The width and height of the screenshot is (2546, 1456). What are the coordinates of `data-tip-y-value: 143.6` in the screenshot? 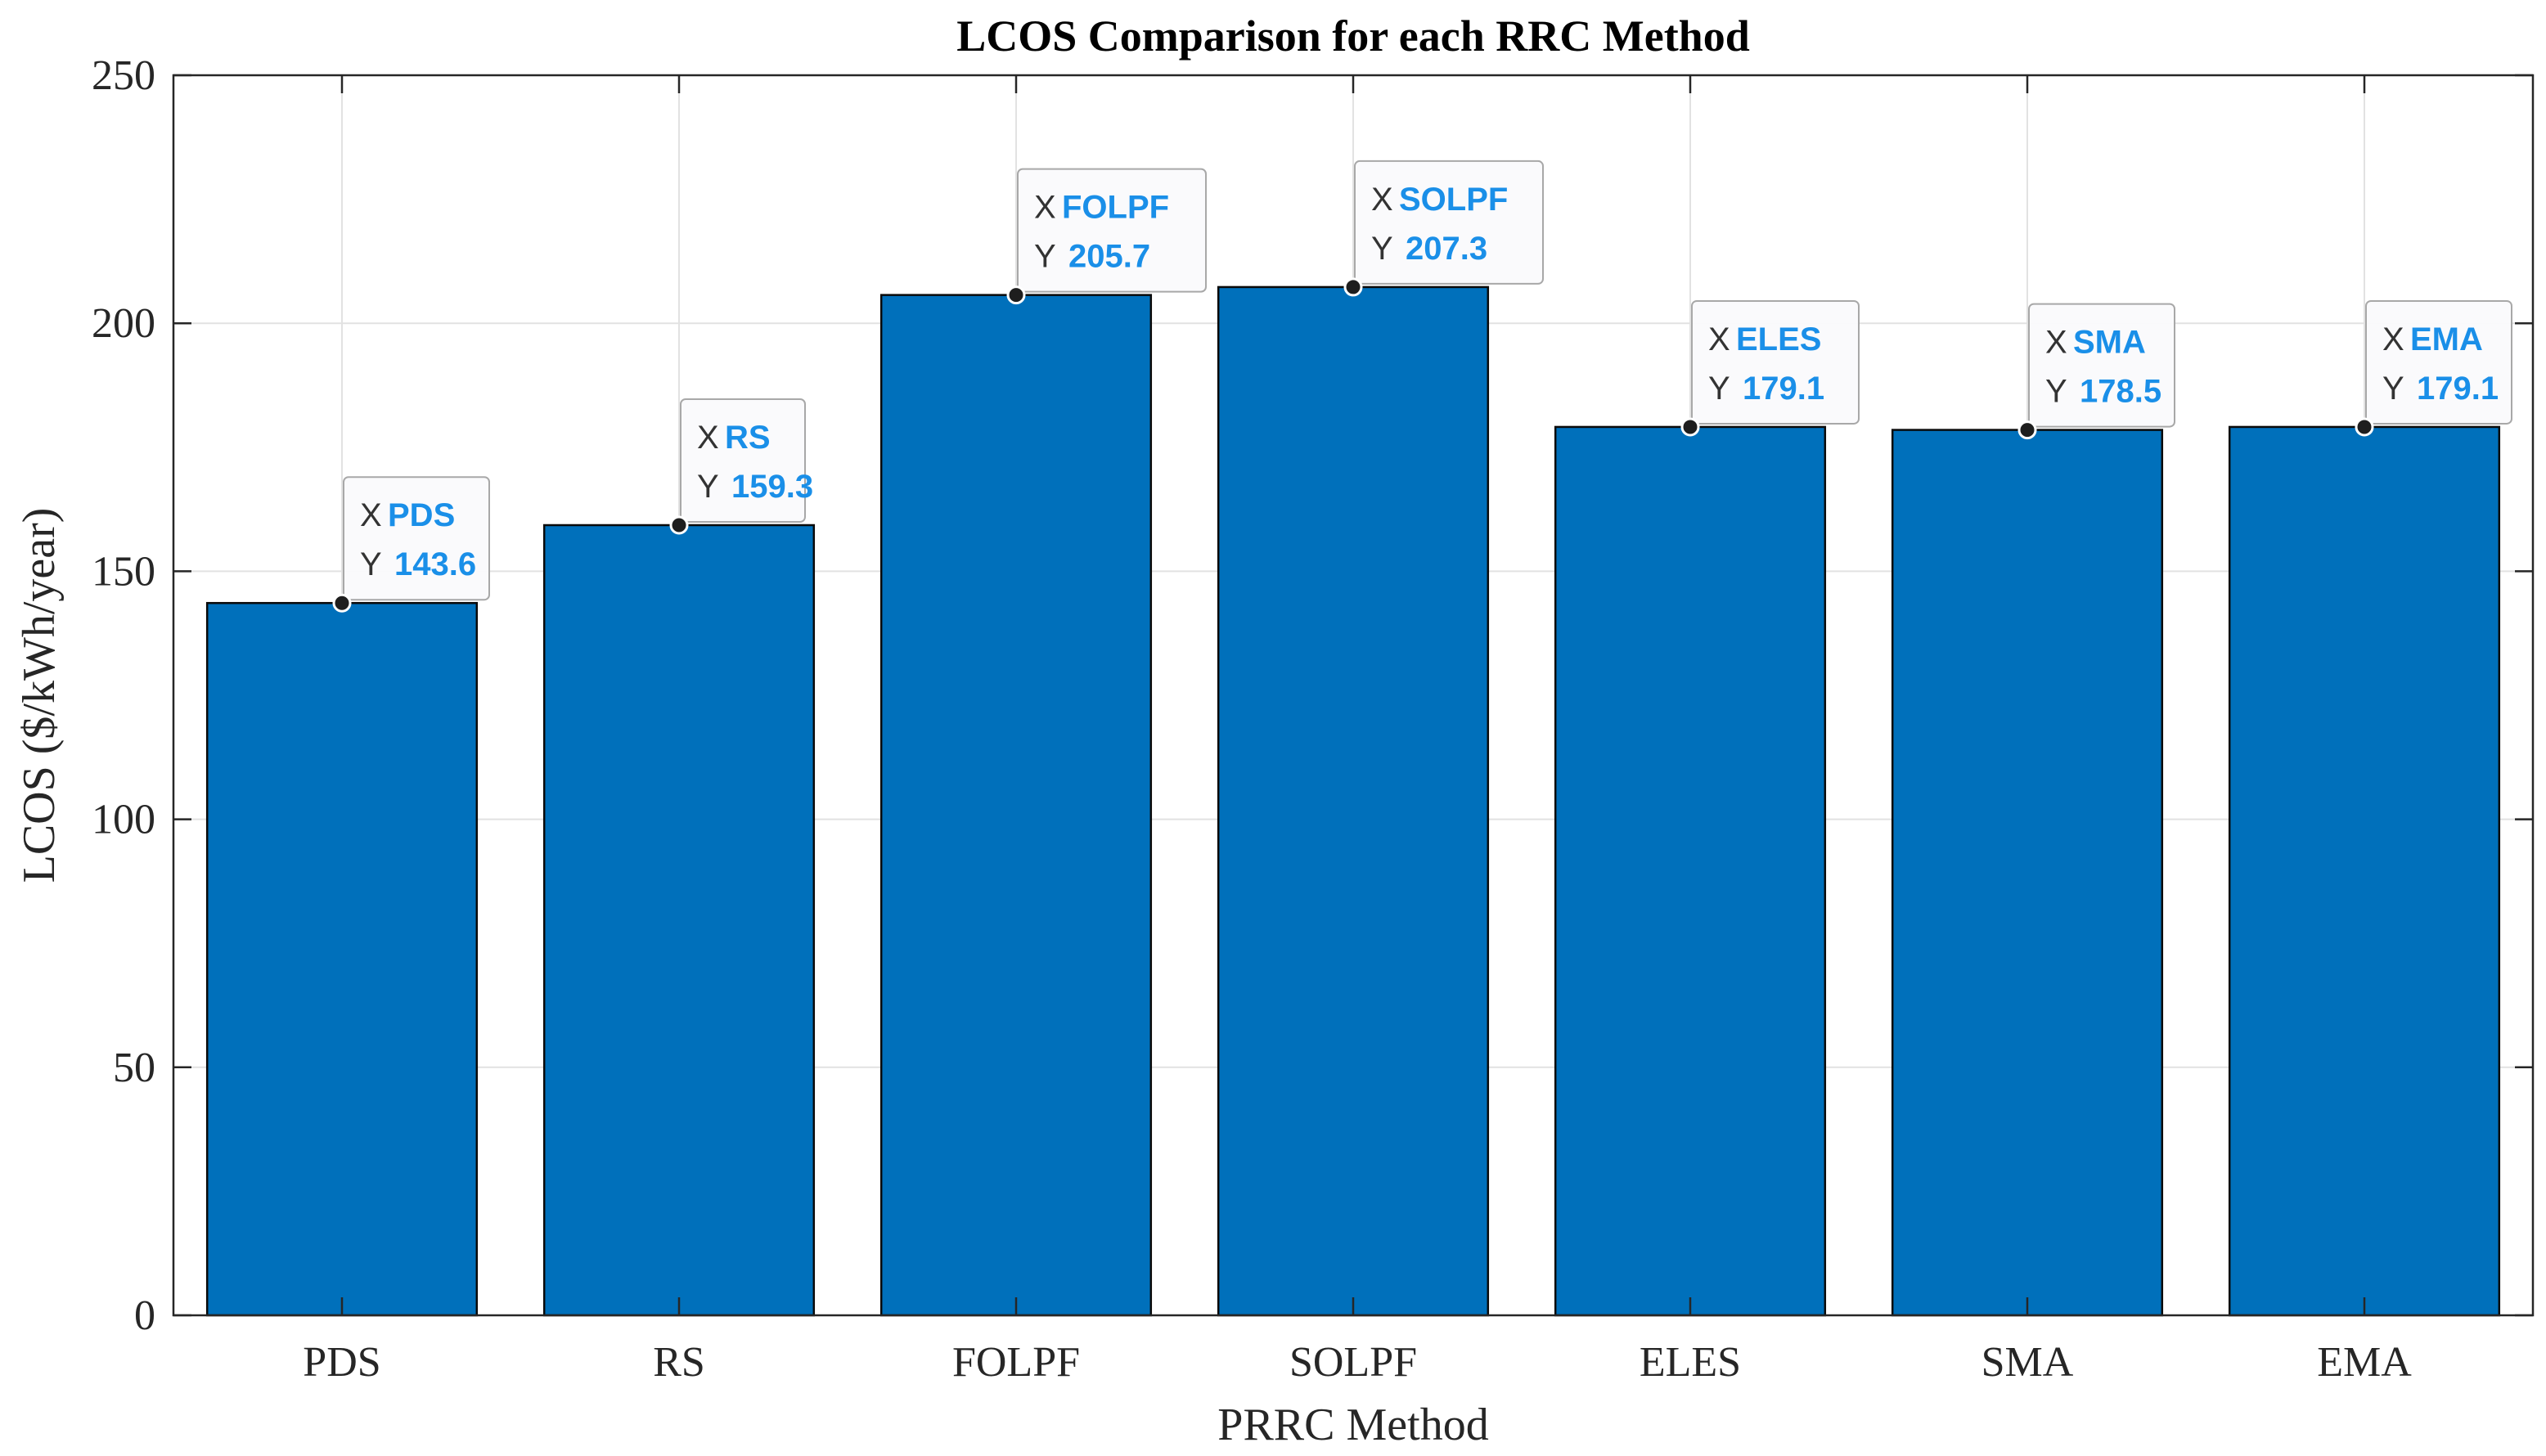 It's located at (435, 564).